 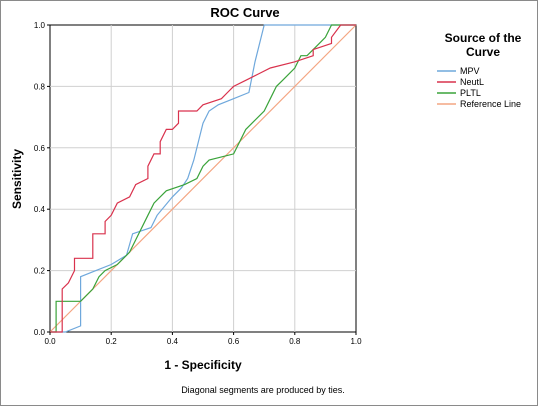 What do you see at coordinates (470, 93) in the screenshot?
I see `legend-label-pltl: PLTL` at bounding box center [470, 93].